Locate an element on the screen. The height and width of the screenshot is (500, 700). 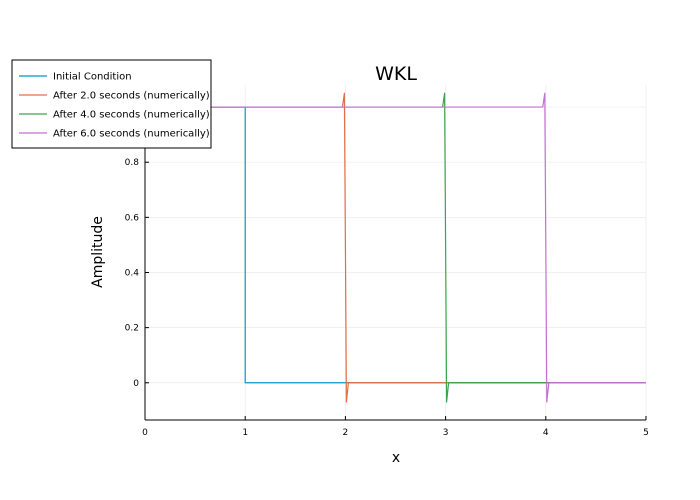
x-axis-title: x is located at coordinates (396, 458).